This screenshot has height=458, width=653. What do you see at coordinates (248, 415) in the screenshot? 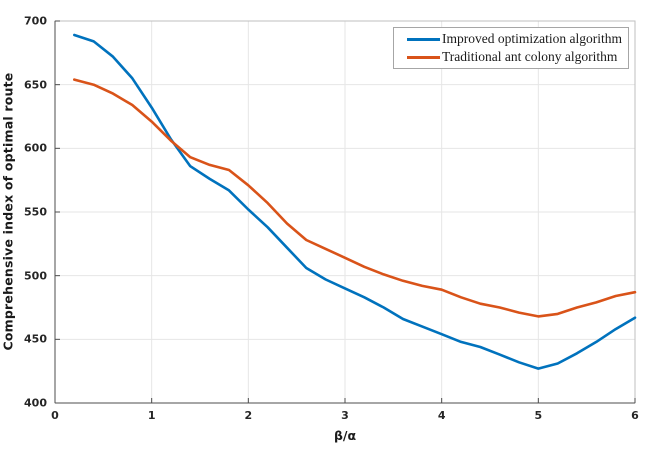
I see `x-tick-label: 2` at bounding box center [248, 415].